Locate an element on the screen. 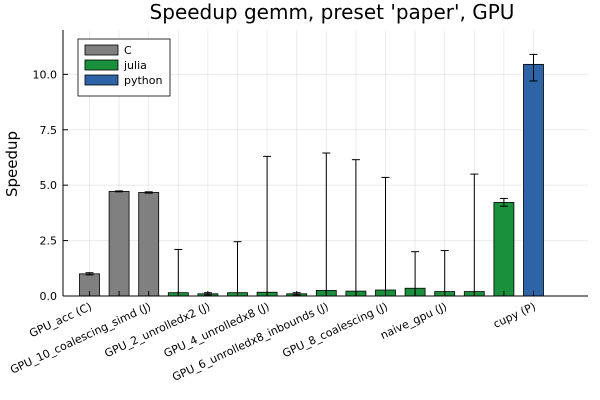 The width and height of the screenshot is (600, 400). y-tick-label: 0.0 is located at coordinates (49, 296).